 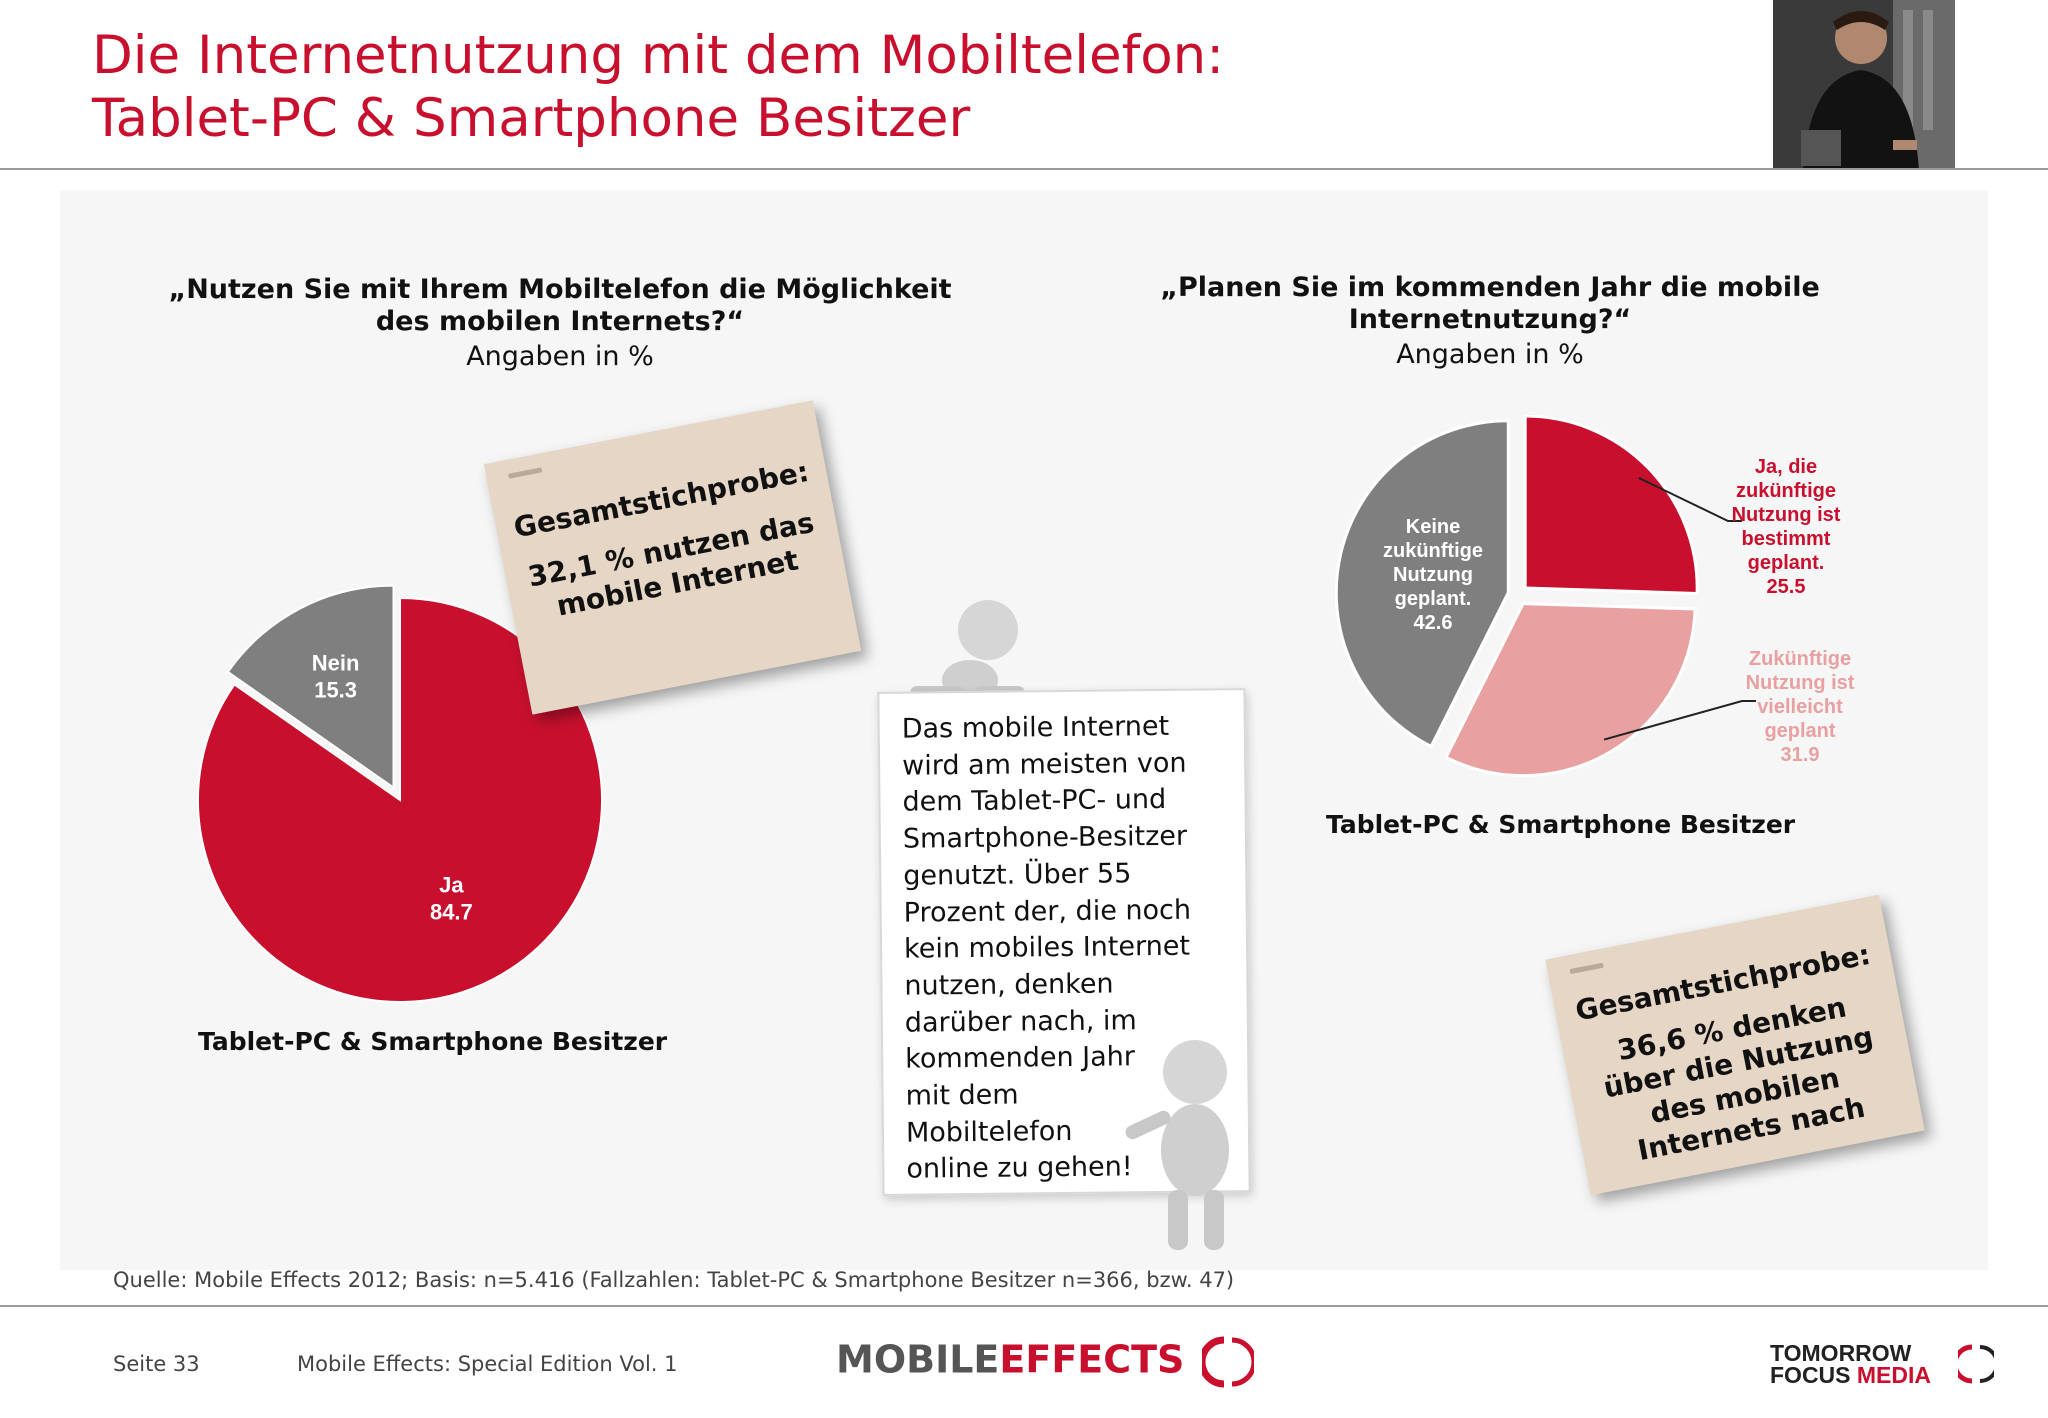 What do you see at coordinates (1894, 1375) in the screenshot?
I see `logo-tf-media: MEDIA` at bounding box center [1894, 1375].